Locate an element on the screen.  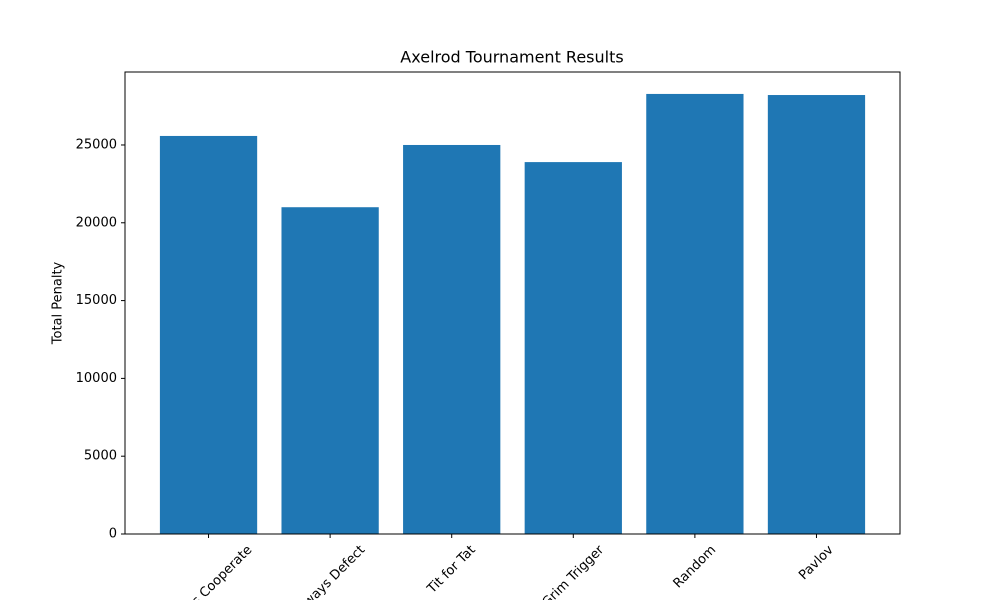
y-tick-label: 15000 is located at coordinates (96, 300).